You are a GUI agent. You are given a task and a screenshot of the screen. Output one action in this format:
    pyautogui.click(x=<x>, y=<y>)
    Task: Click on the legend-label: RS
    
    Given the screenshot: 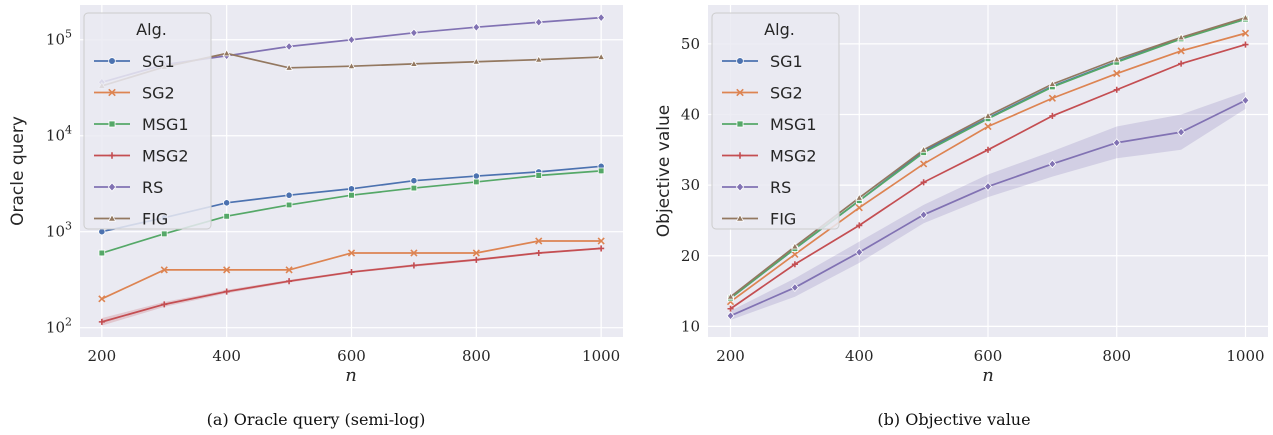 What is the action you would take?
    pyautogui.click(x=152, y=187)
    